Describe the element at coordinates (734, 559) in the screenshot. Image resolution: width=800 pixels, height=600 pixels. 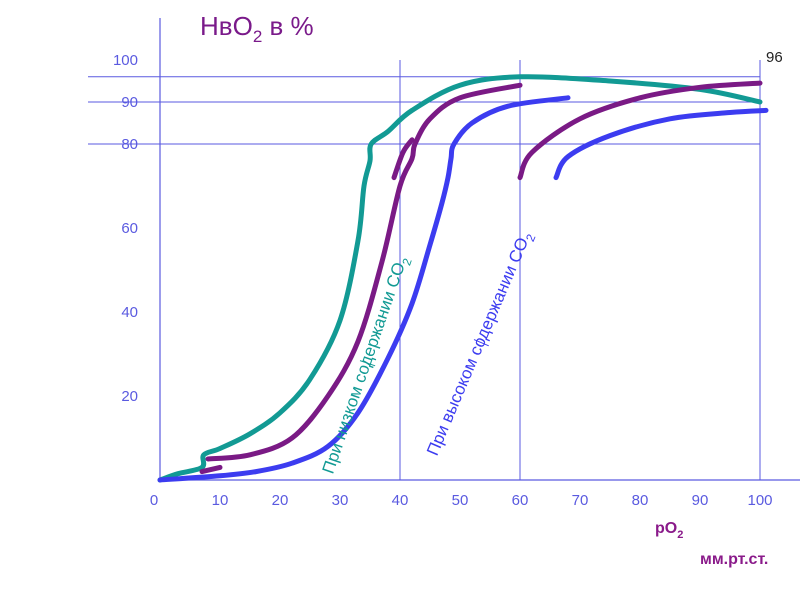
I see `x-axis-units: мм.рт.ст.` at that location.